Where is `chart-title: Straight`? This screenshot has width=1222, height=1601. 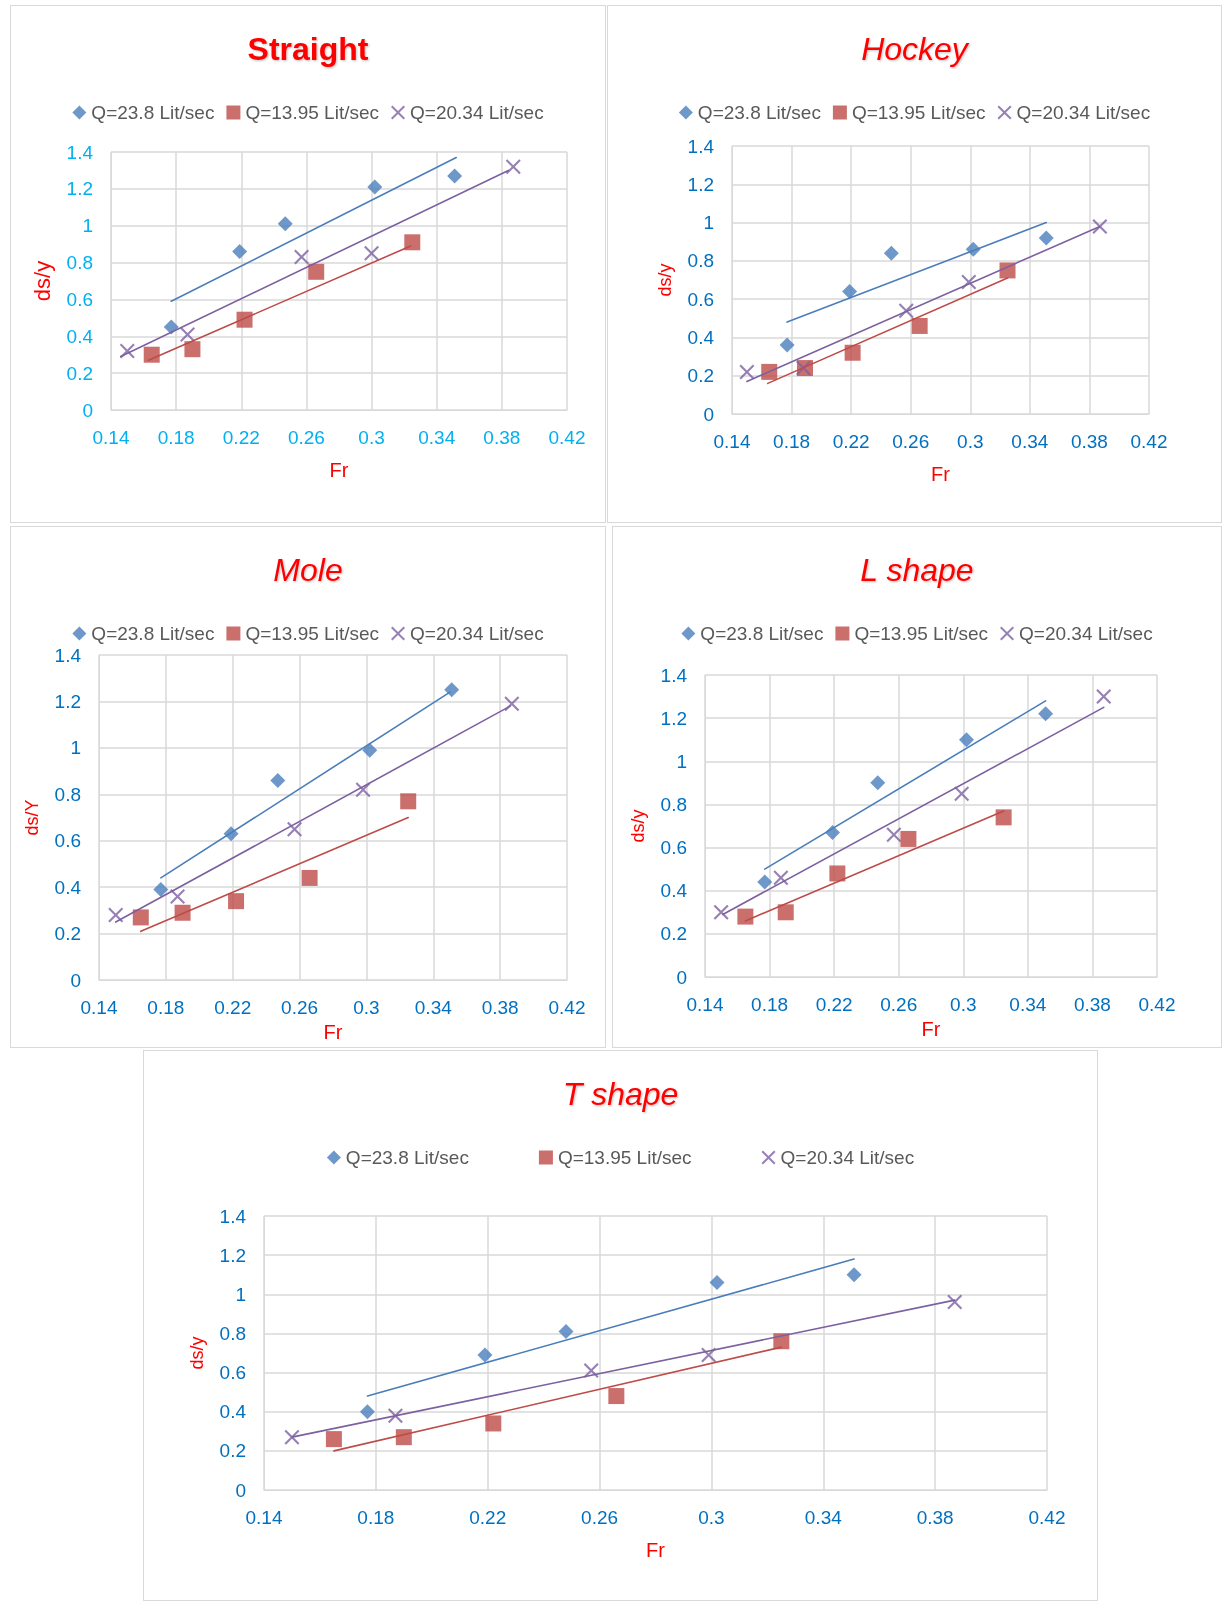 chart-title: Straight is located at coordinates (308, 49).